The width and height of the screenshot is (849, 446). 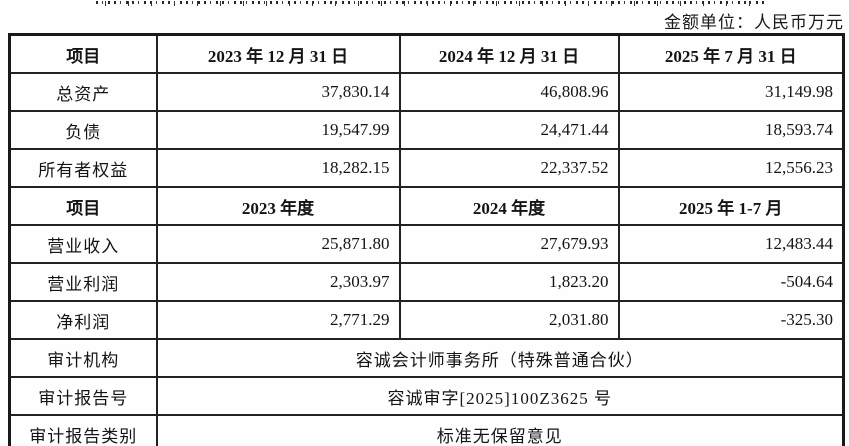 I want to click on cell-value: 18,593.74, so click(x=731, y=130).